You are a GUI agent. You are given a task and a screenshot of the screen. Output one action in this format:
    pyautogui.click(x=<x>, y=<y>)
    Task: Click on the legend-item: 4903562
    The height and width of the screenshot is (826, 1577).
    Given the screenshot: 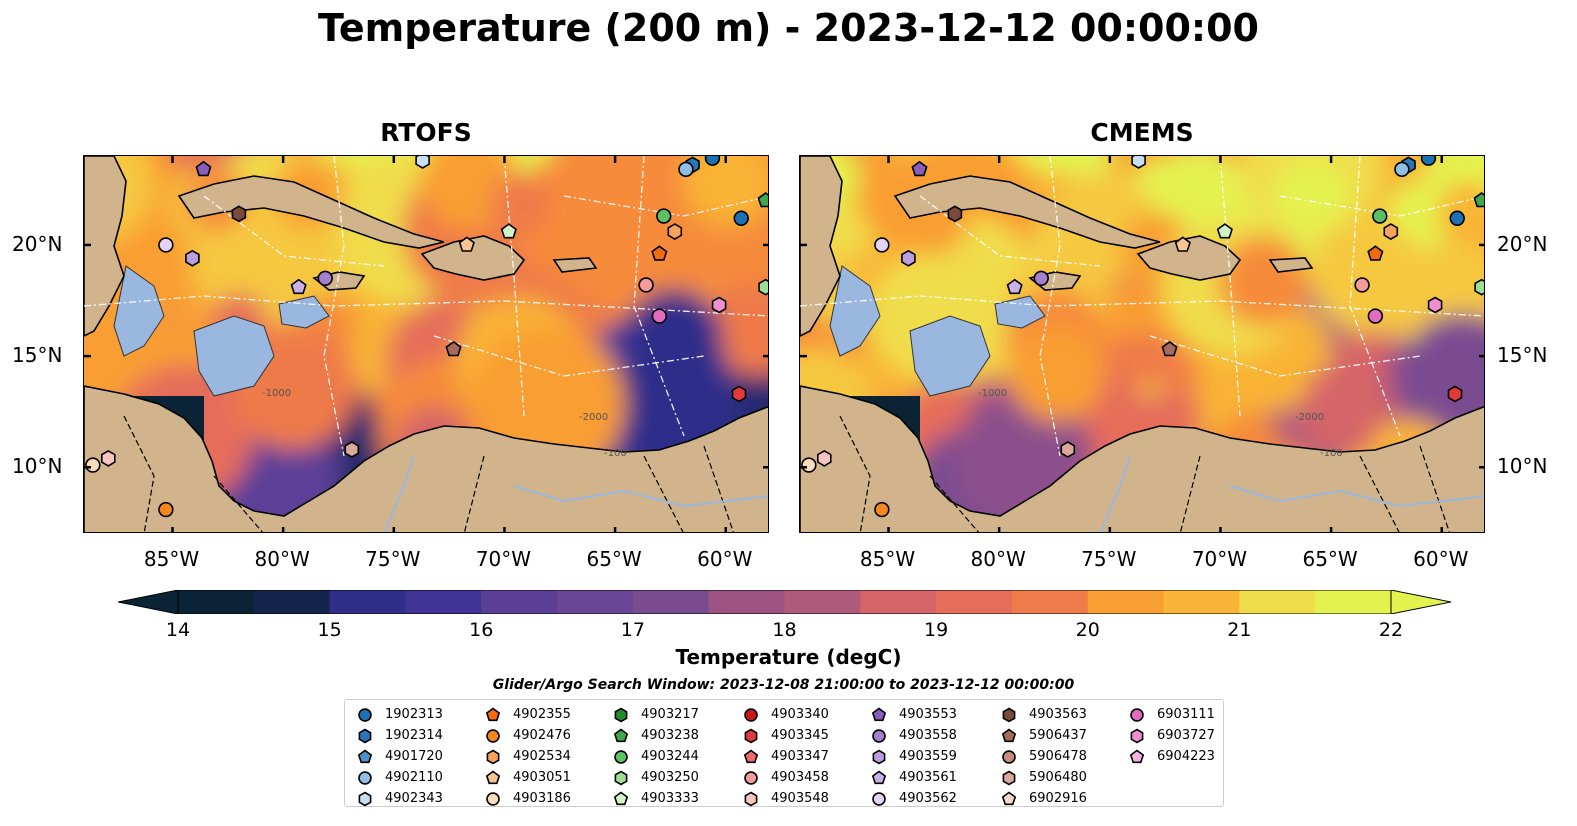 What is the action you would take?
    pyautogui.click(x=914, y=798)
    